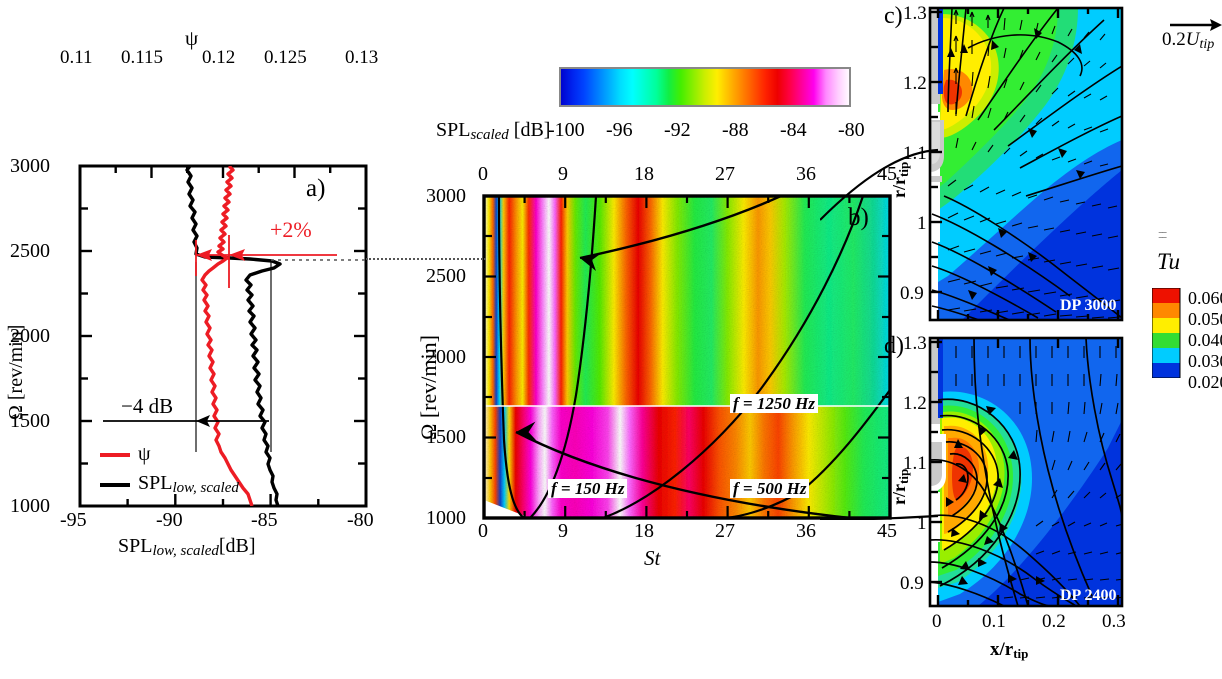  What do you see at coordinates (1196, 25) in the screenshot?
I see `velocity-scale-arrow-icon` at bounding box center [1196, 25].